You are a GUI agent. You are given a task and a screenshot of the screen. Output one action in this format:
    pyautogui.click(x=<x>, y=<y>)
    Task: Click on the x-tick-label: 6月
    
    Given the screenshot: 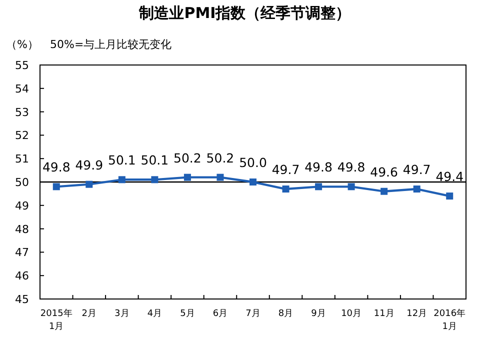 What is the action you would take?
    pyautogui.click(x=220, y=314)
    